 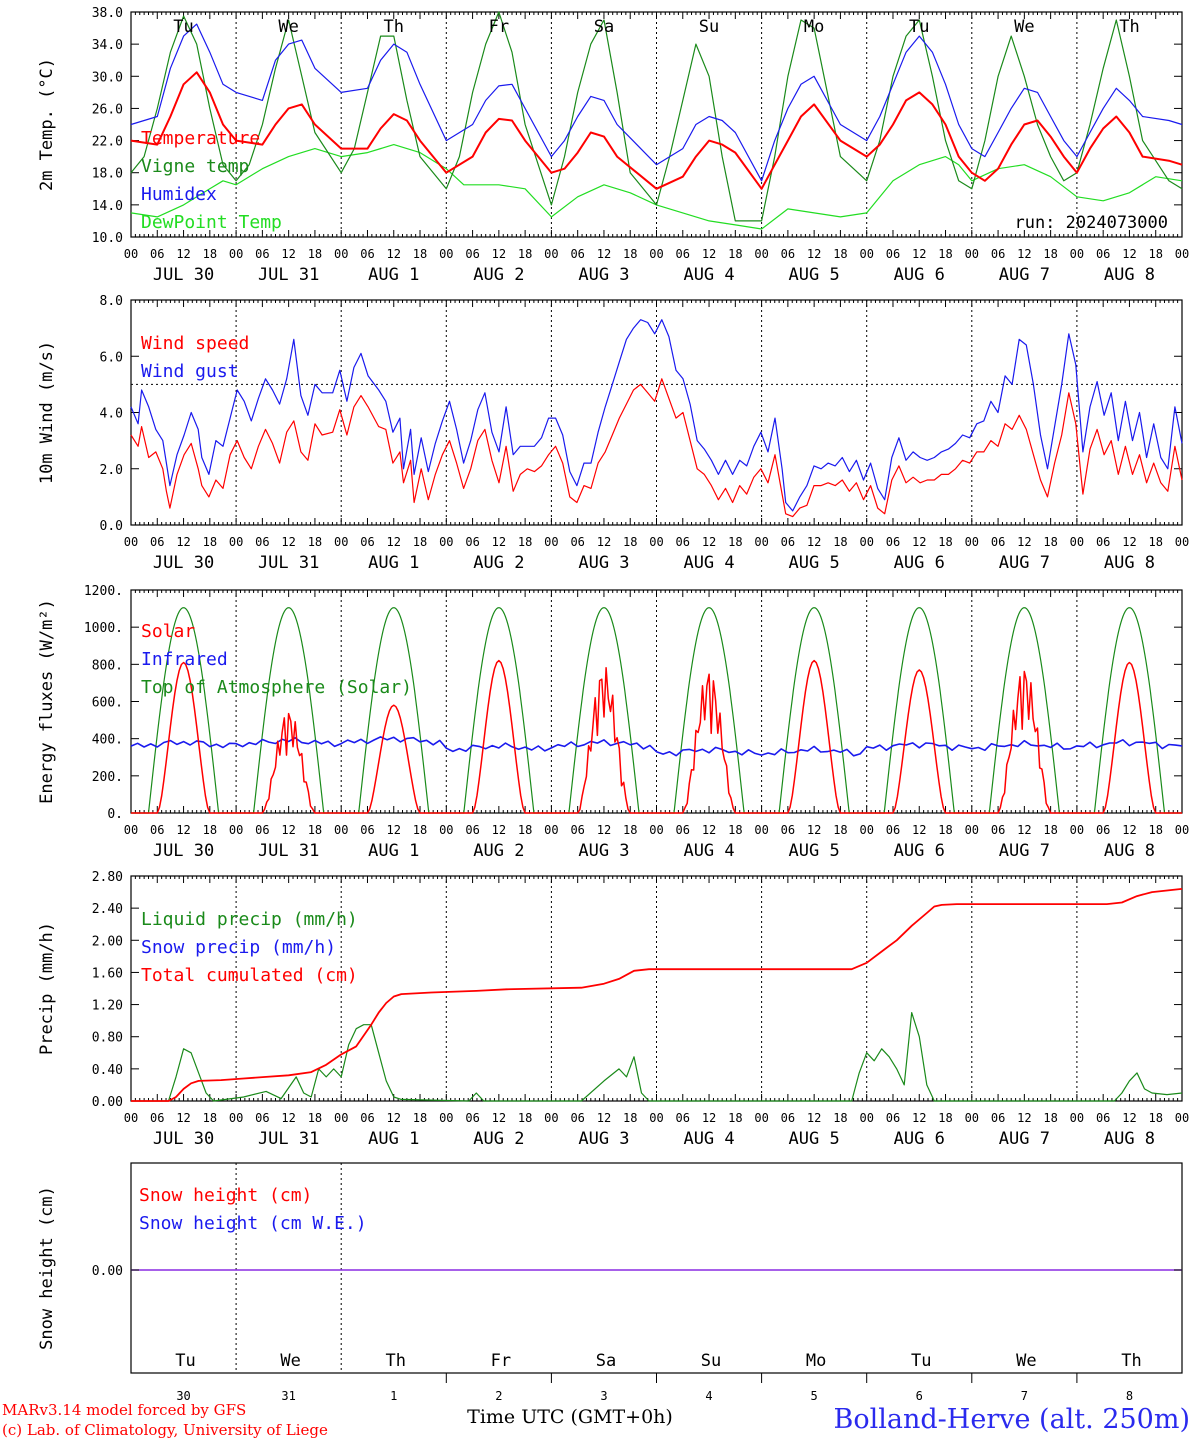 I want to click on y-axis-label: Snow height (cm), so click(x=47, y=1268).